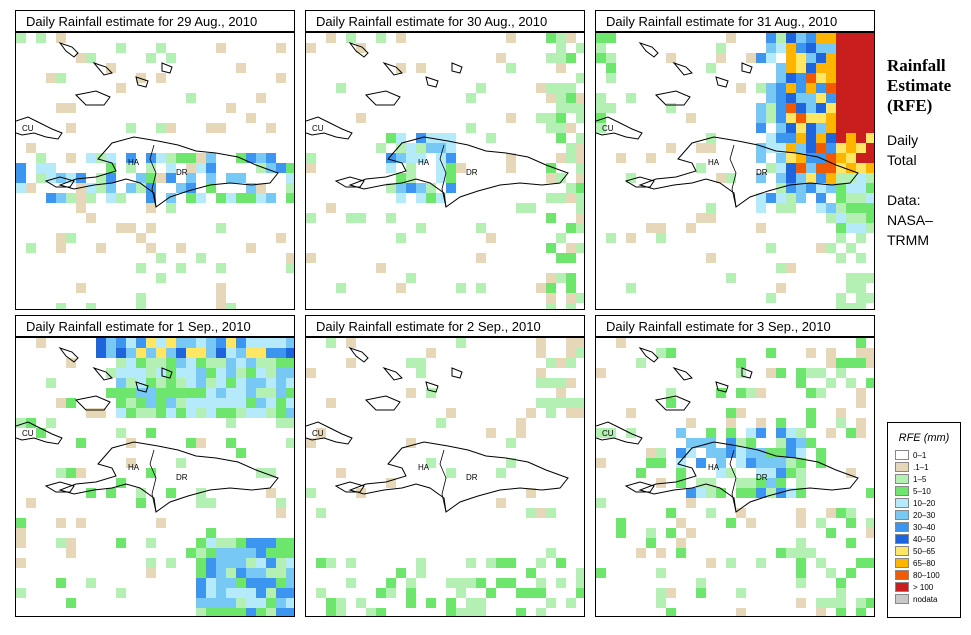 The height and width of the screenshot is (635, 971). I want to click on legend-label: nodata, so click(925, 599).